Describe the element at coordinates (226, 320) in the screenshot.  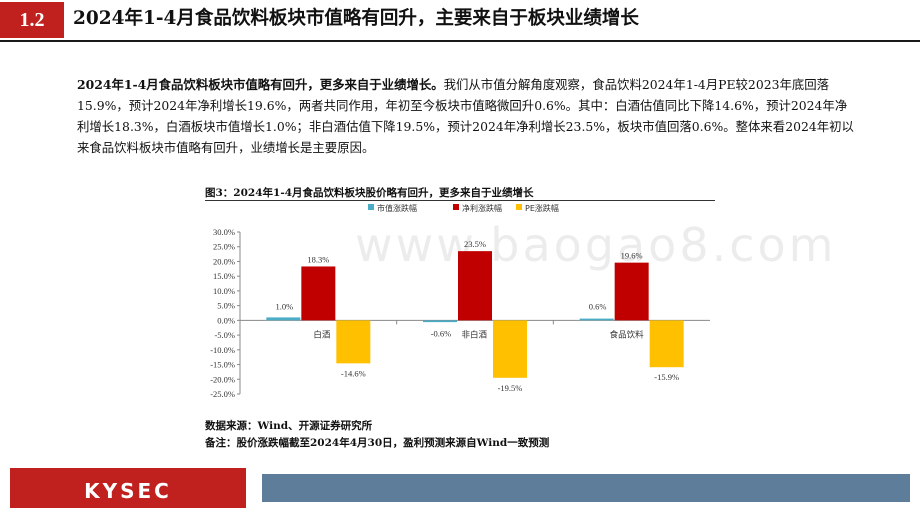
I see `y-tick-label: 0.0%` at that location.